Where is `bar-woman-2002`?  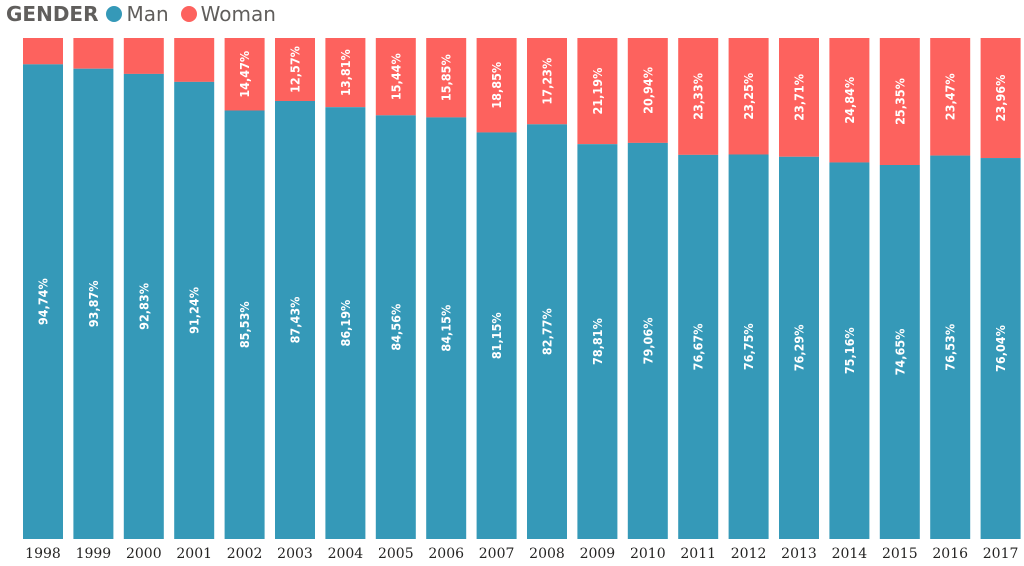 bar-woman-2002 is located at coordinates (244, 74).